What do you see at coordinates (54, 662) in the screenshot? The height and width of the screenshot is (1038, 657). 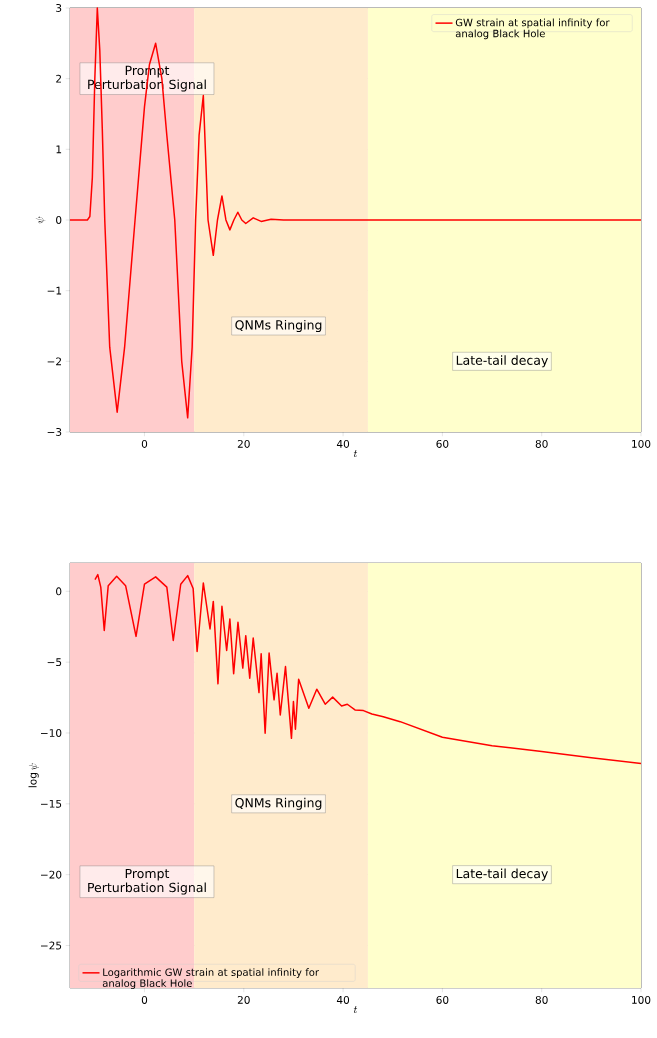 I see `y-tick-label: −5` at bounding box center [54, 662].